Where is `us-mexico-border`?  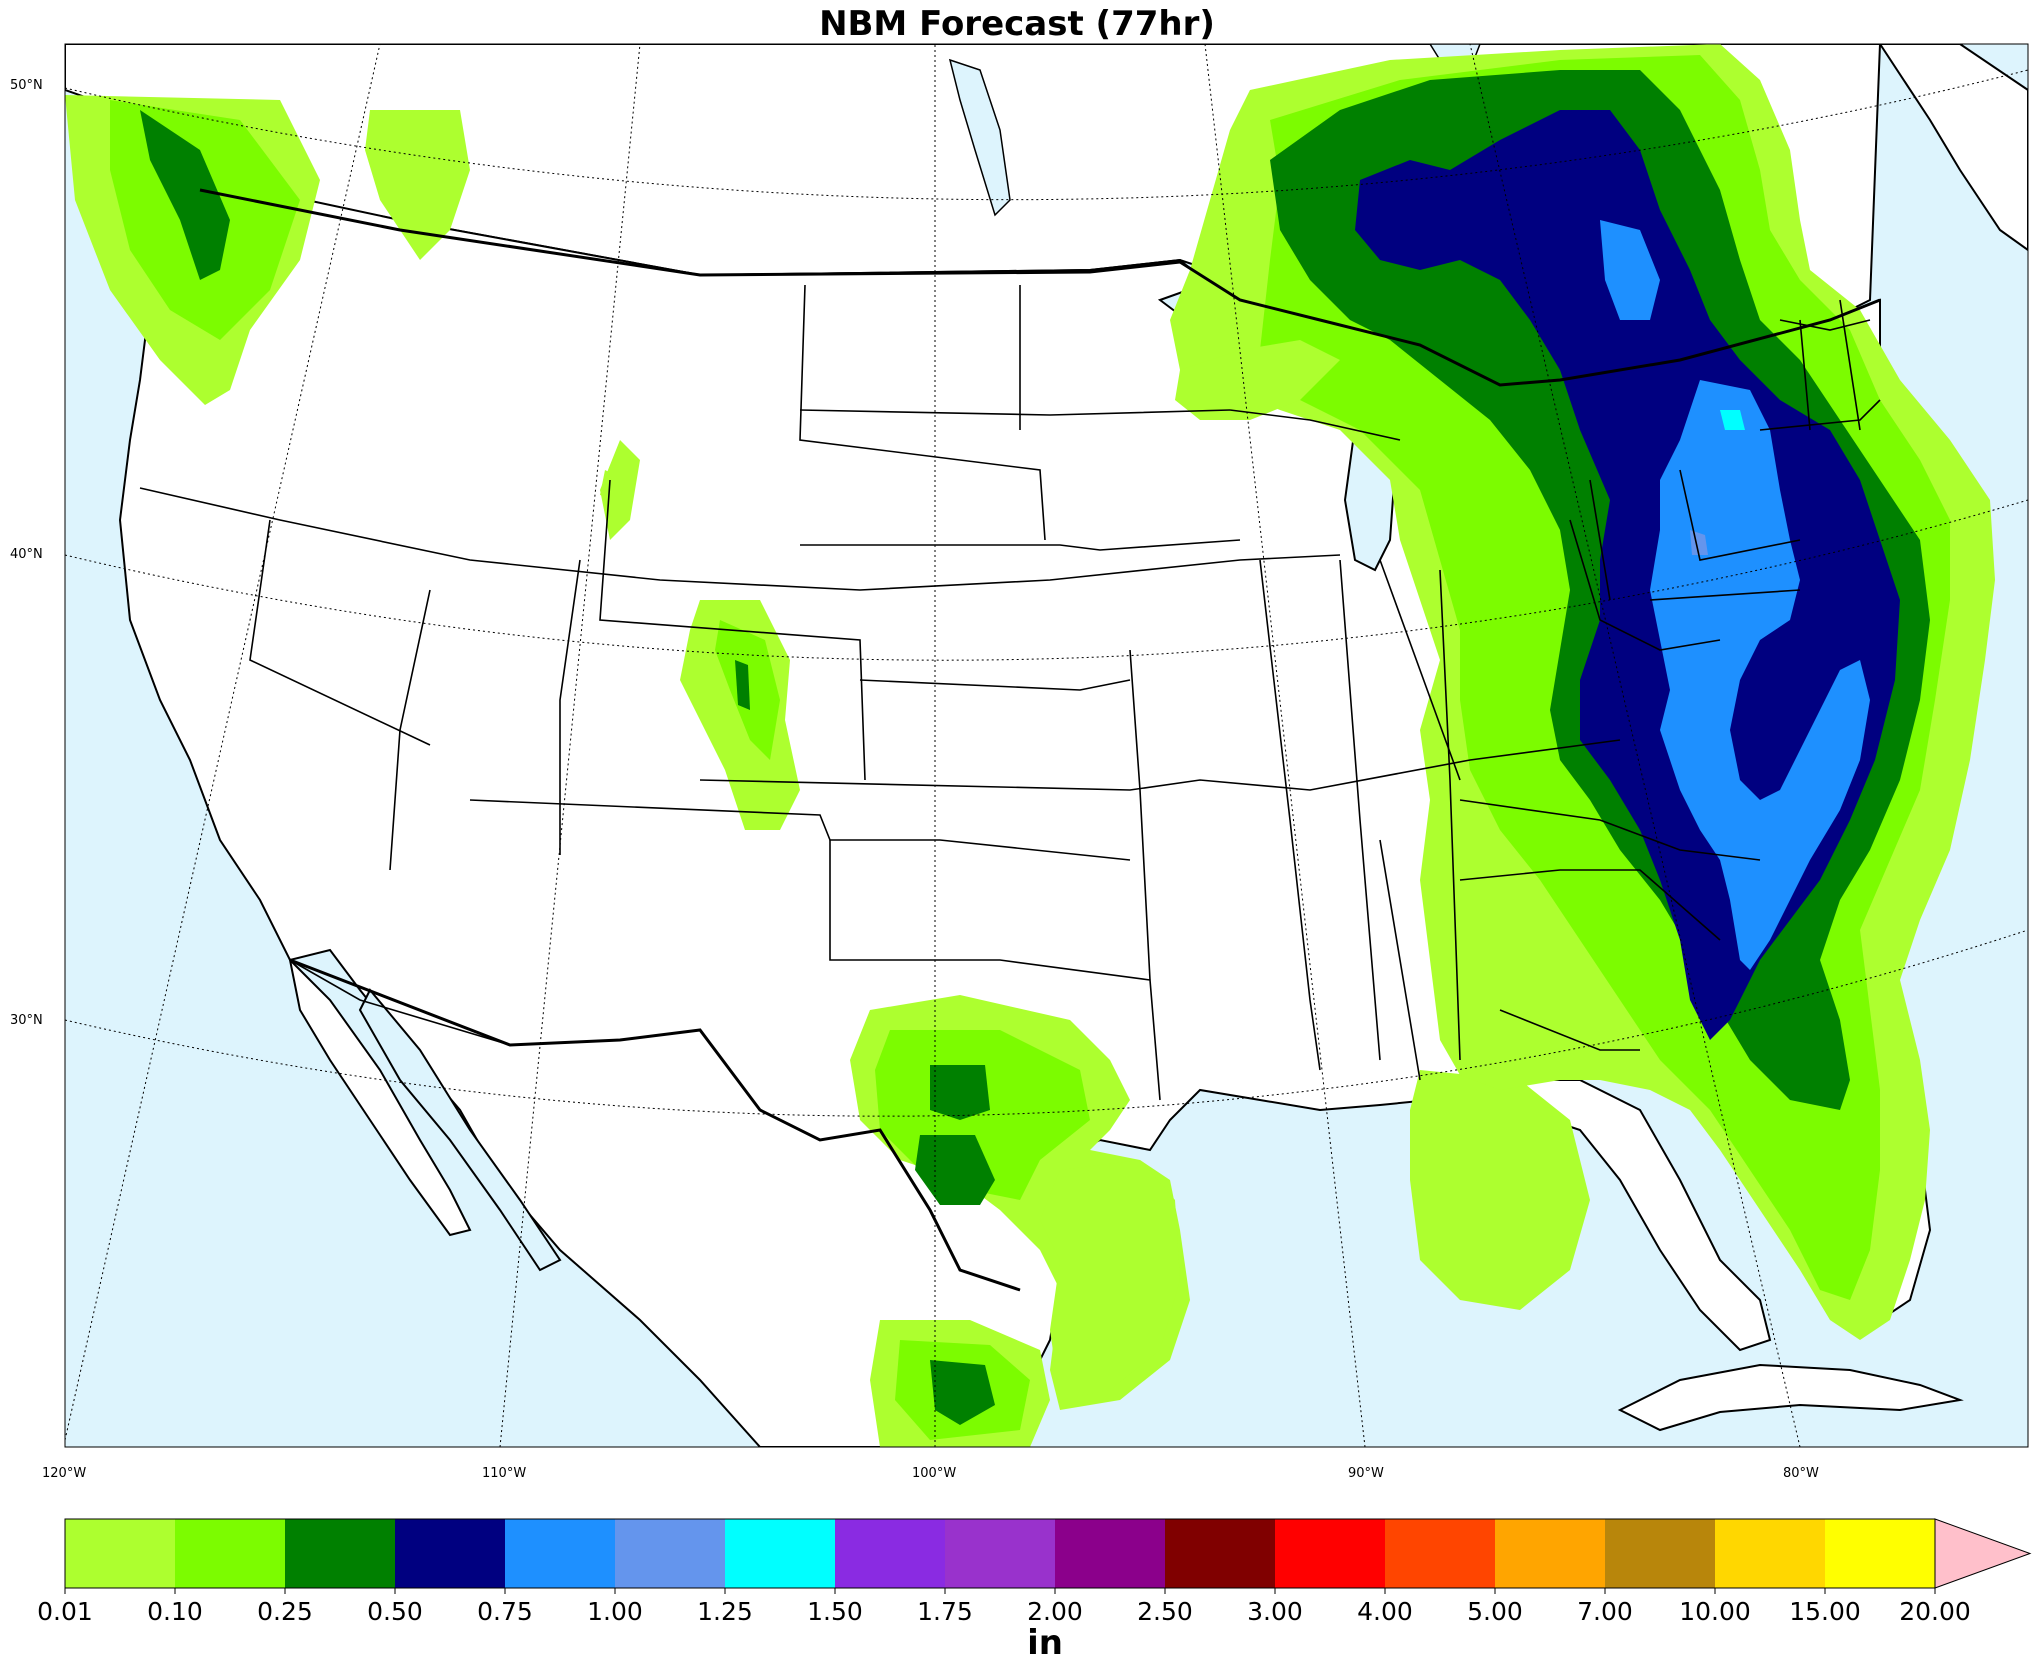
us-mexico-border is located at coordinates (655, 1125).